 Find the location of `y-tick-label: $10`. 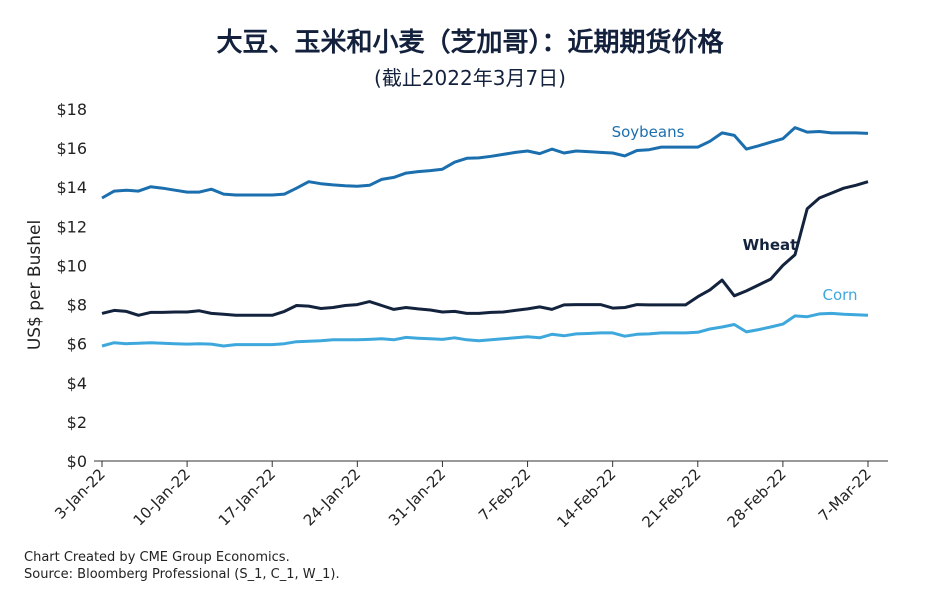

y-tick-label: $10 is located at coordinates (71, 265).